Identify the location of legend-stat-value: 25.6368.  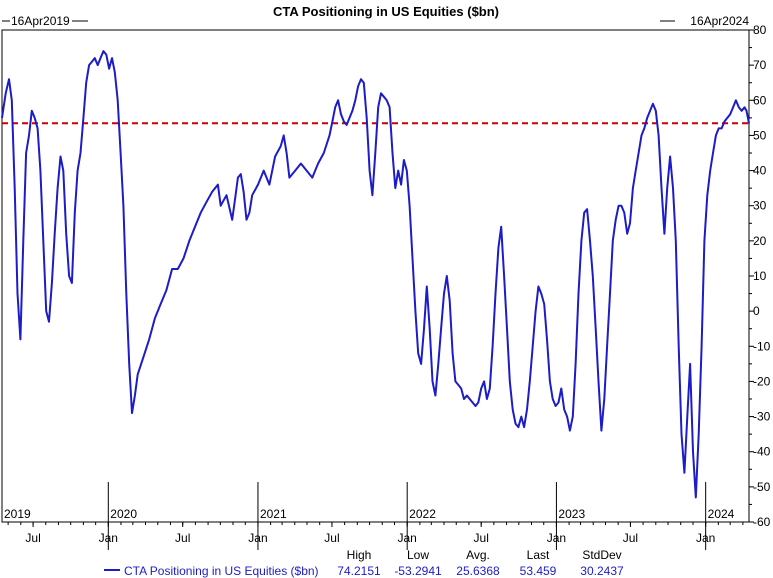
(478, 571).